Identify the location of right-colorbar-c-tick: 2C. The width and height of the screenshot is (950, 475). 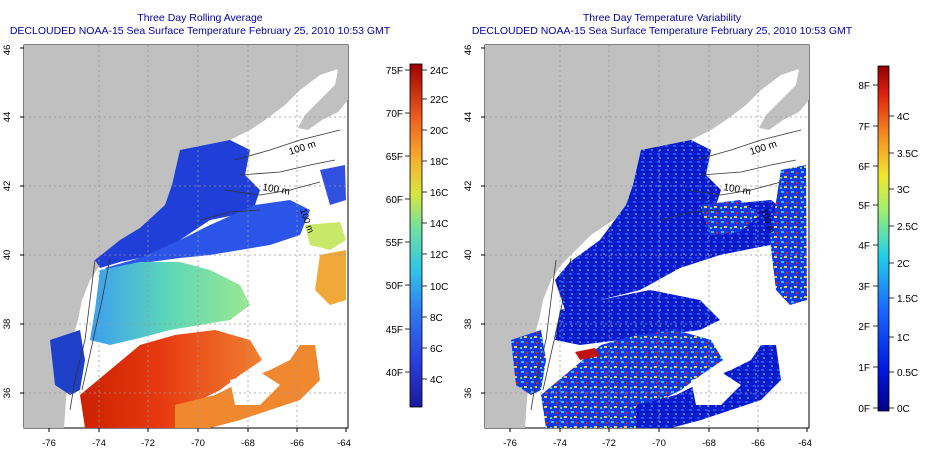
(903, 264).